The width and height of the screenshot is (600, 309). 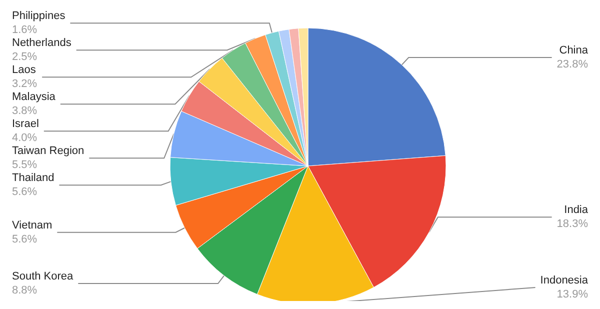 I want to click on data-label: 23.8%, so click(x=572, y=64).